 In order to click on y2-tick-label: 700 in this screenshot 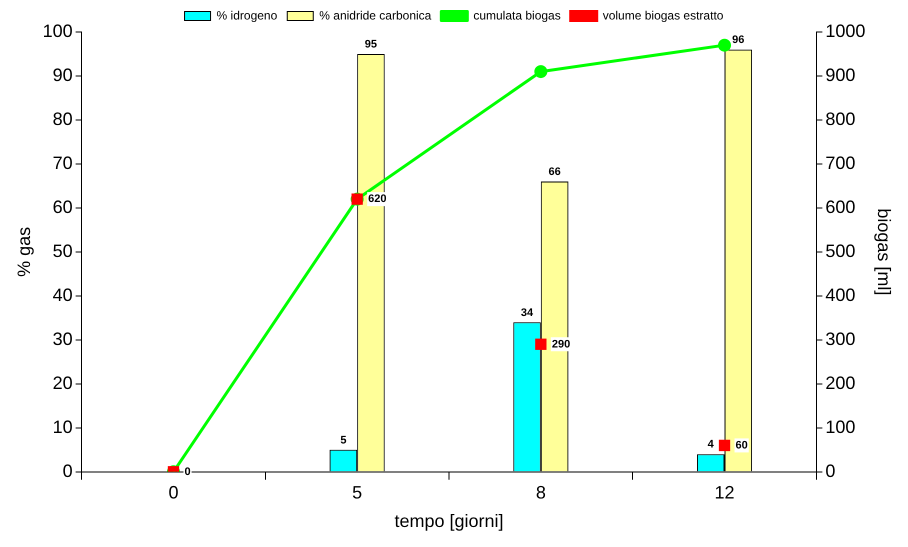, I will do `click(840, 162)`.